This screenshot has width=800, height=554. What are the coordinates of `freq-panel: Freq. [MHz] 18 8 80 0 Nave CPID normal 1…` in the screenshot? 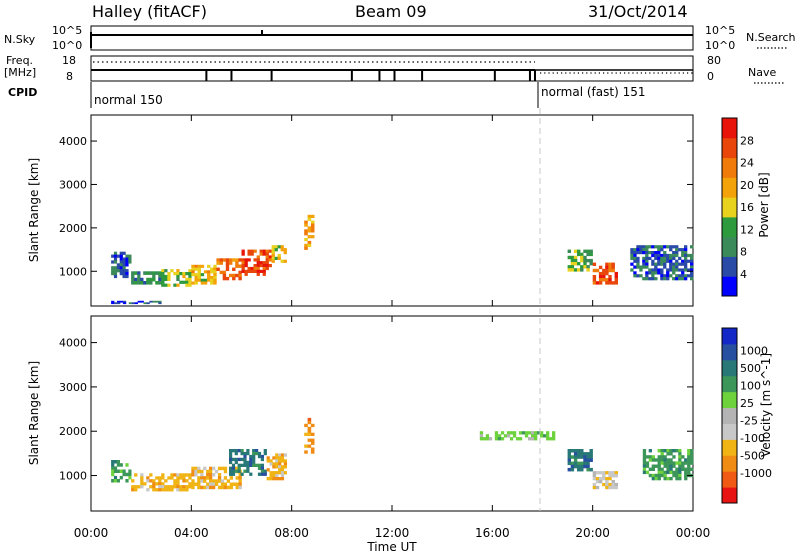 It's located at (394, 81).